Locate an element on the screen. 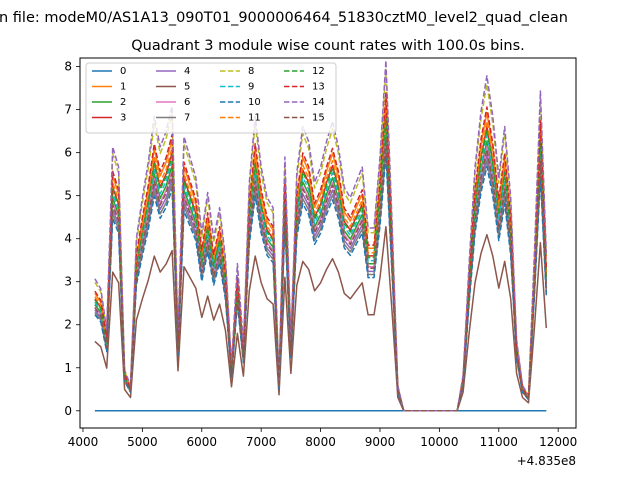 The width and height of the screenshot is (640, 480). x-offset-label: +4.835e8 is located at coordinates (546, 461).